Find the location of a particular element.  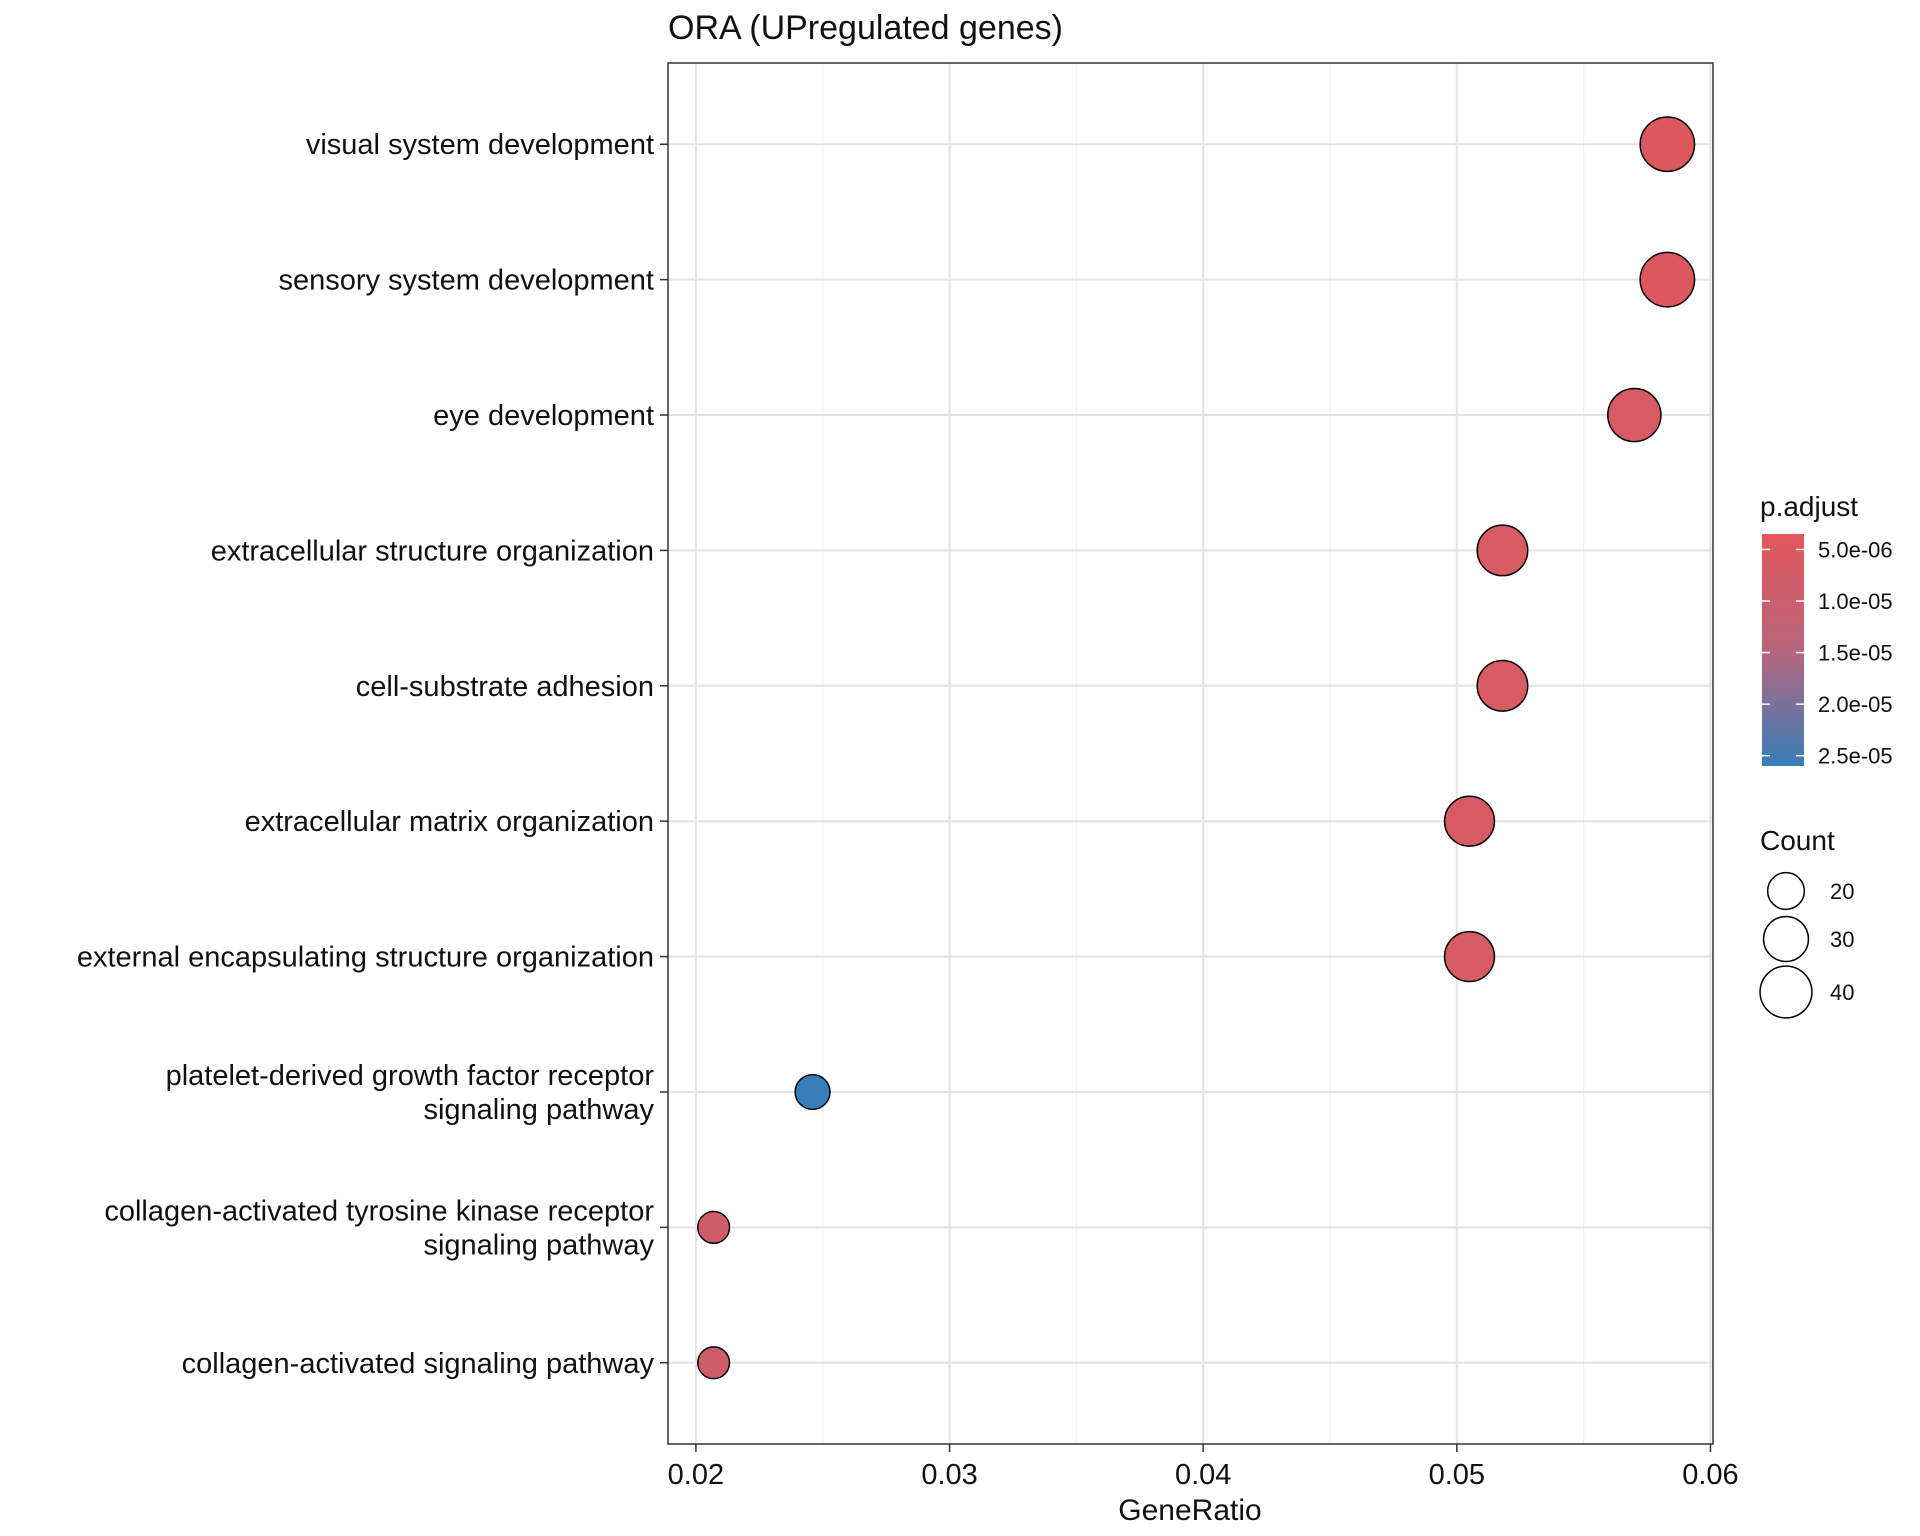

y-tick-label: sensory system development is located at coordinates (466, 281).